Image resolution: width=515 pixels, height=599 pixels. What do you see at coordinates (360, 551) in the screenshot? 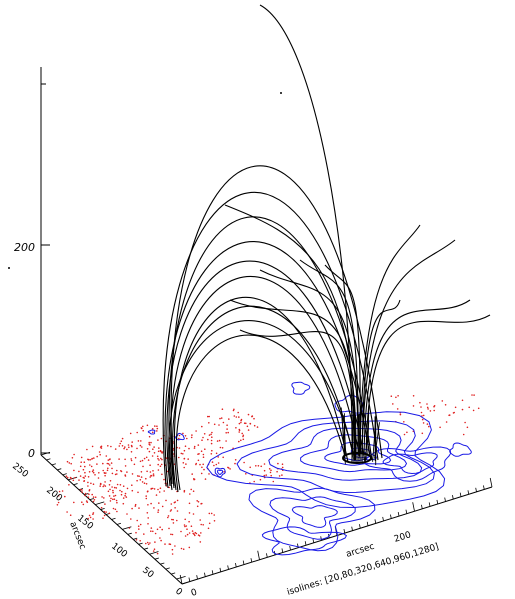
I see `x-axis-label: arcsec` at bounding box center [360, 551].